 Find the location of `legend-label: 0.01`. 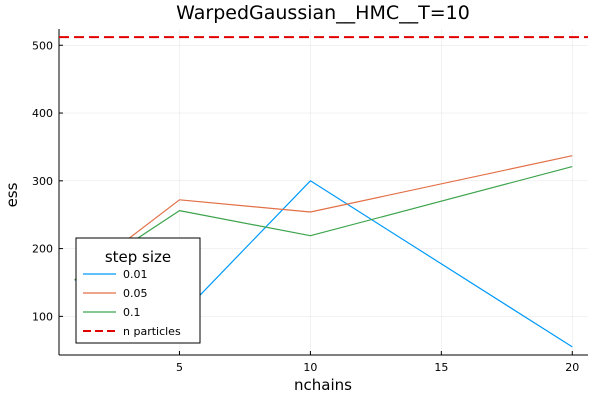

legend-label: 0.01 is located at coordinates (135, 274).